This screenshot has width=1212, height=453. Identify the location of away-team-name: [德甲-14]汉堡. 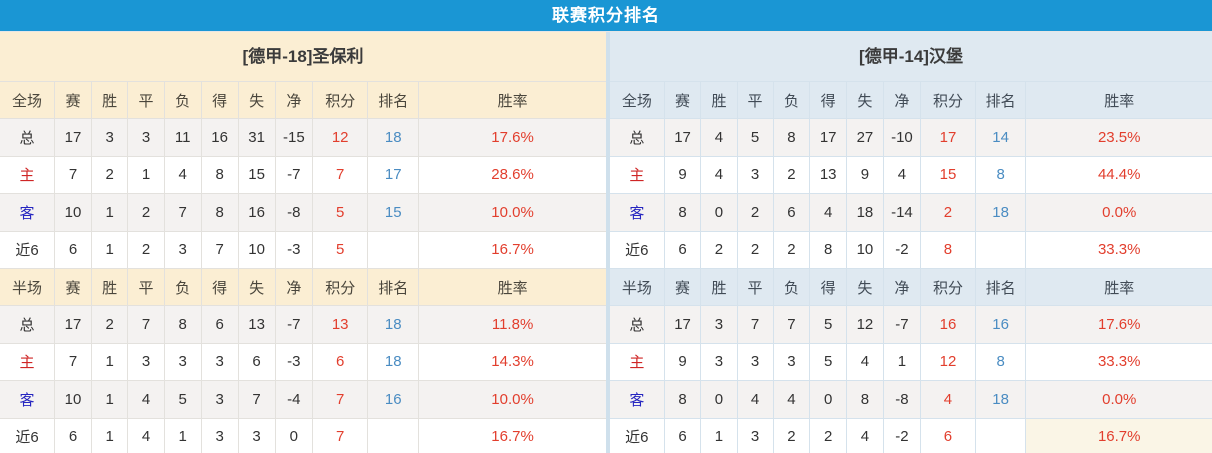
(911, 56).